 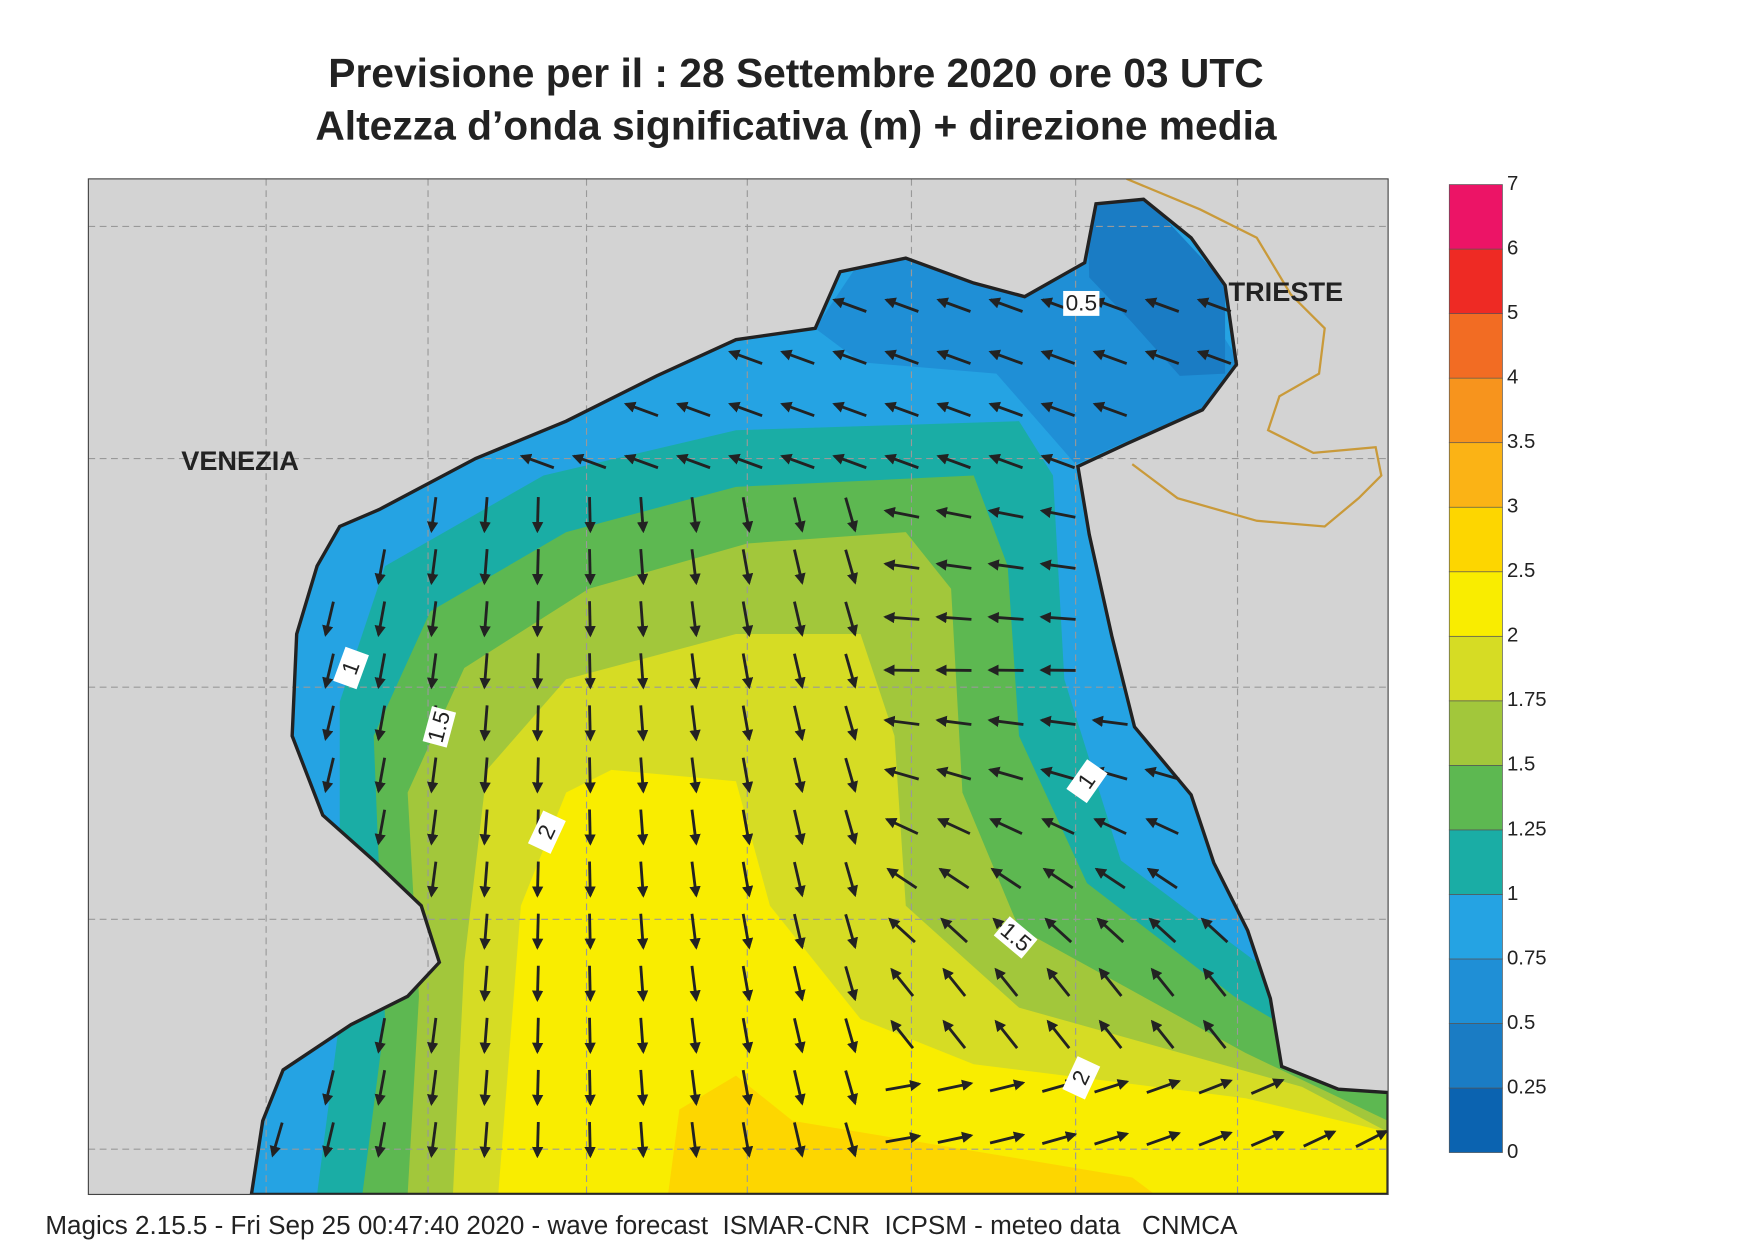 What do you see at coordinates (1527, 700) in the screenshot?
I see `colorbar-label: 1.75` at bounding box center [1527, 700].